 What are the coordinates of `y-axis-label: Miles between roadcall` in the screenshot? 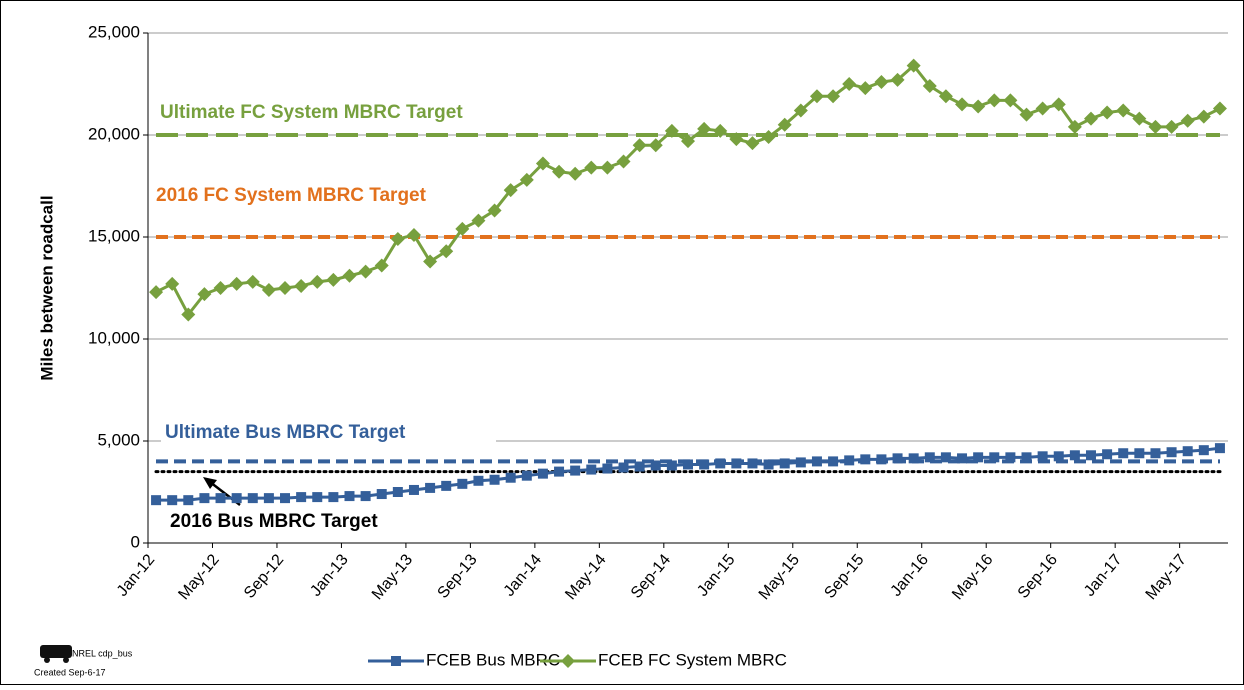 It's located at (46, 287).